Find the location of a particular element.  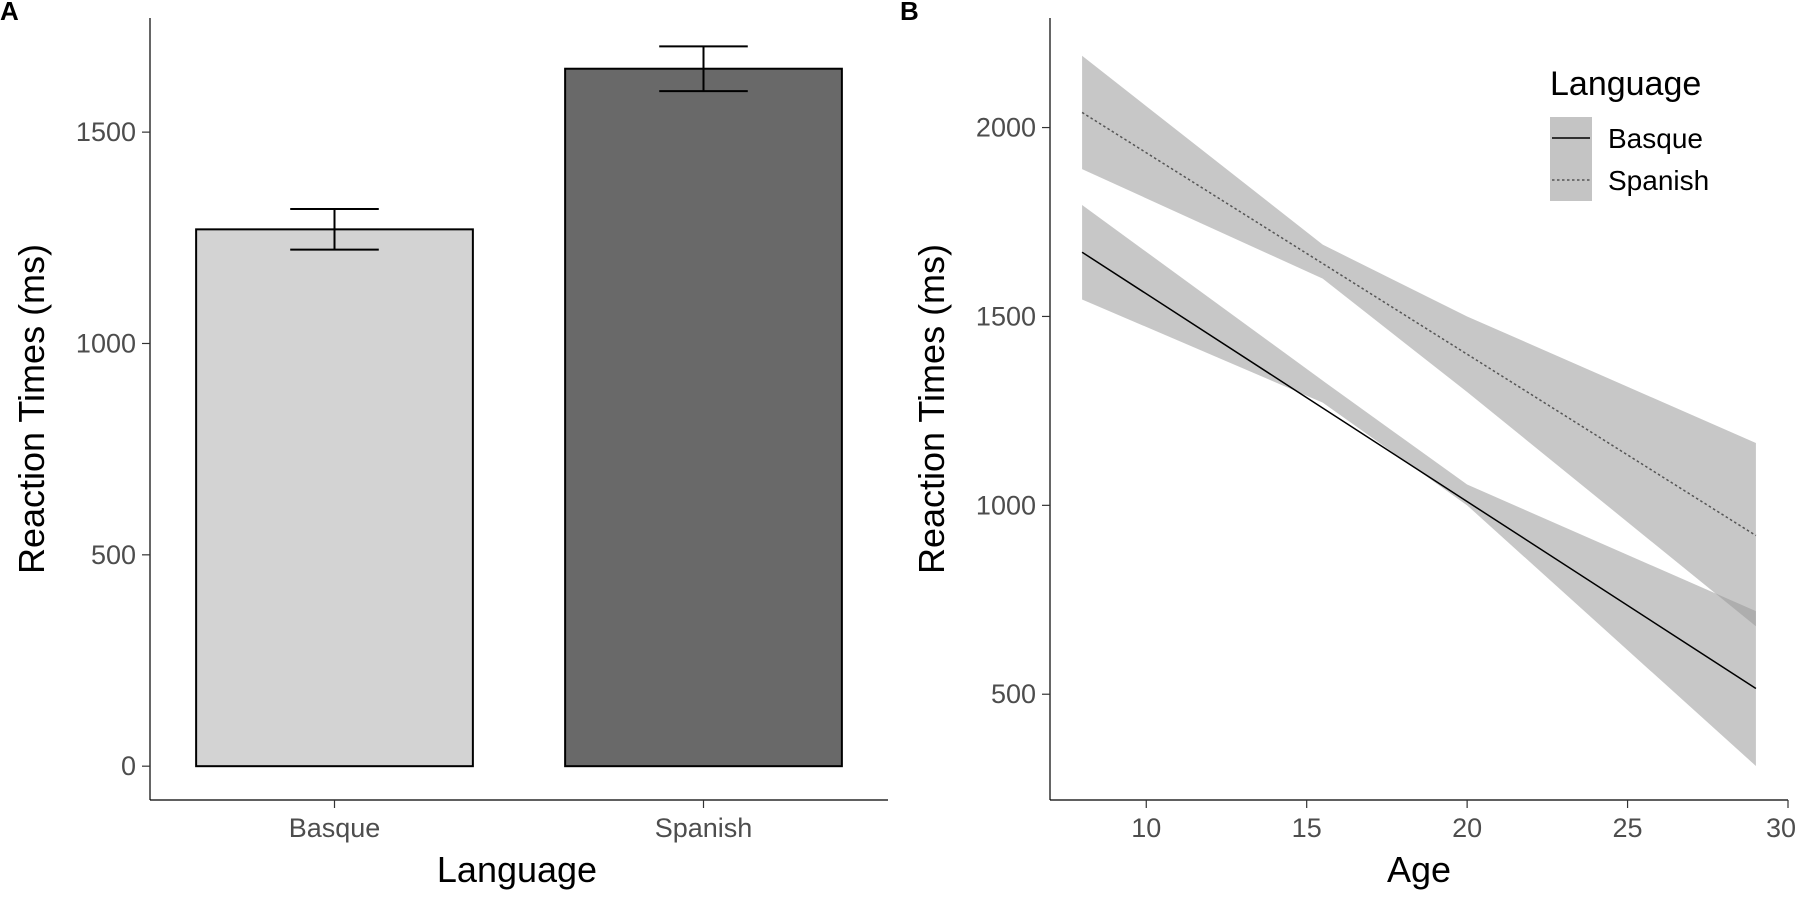

a-y-tick-label: 1000 is located at coordinates (106, 343).